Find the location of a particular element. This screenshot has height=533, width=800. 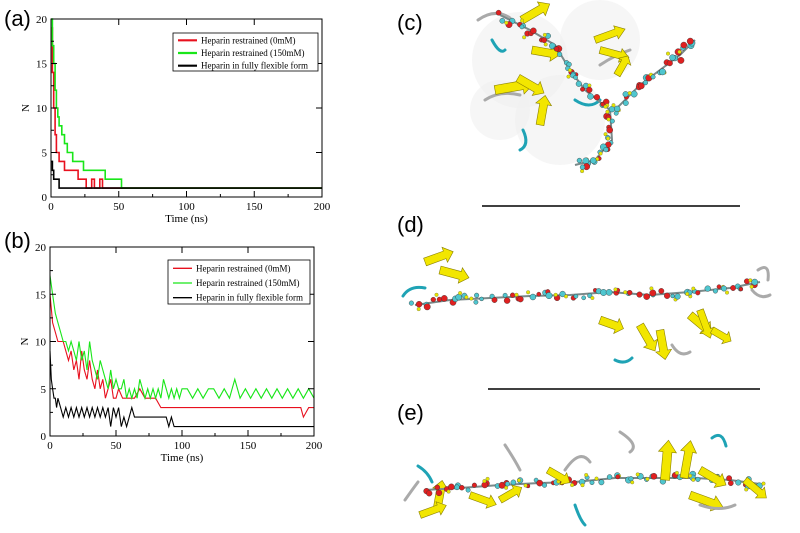

x-tick-label: 100 is located at coordinates (182, 446).